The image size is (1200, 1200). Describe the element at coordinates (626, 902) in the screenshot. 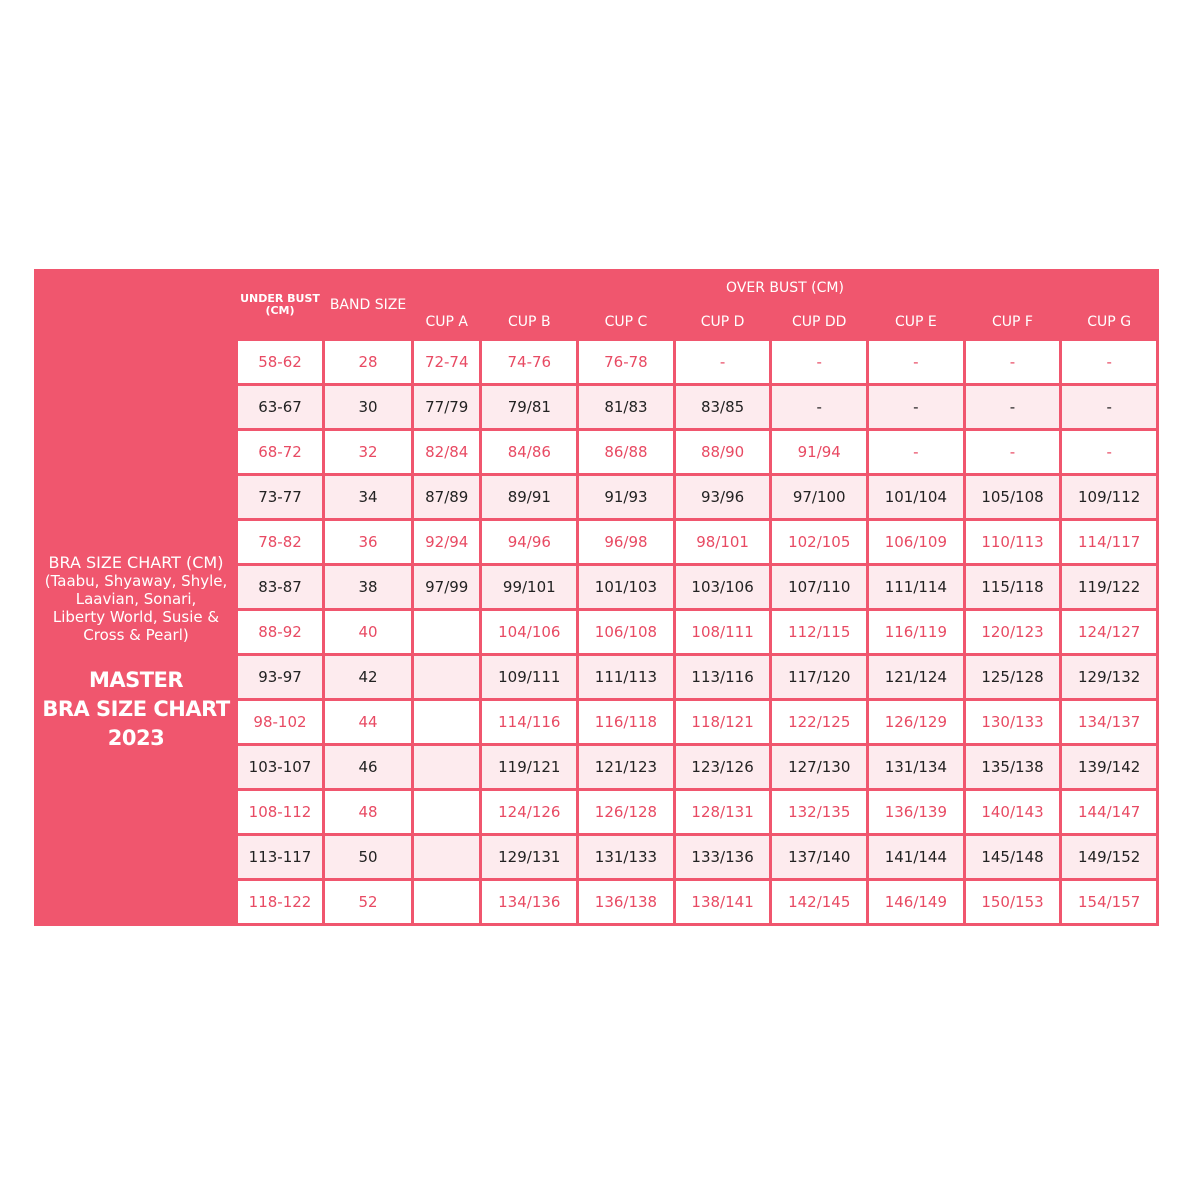

I see `cup-cell: 136/138` at that location.